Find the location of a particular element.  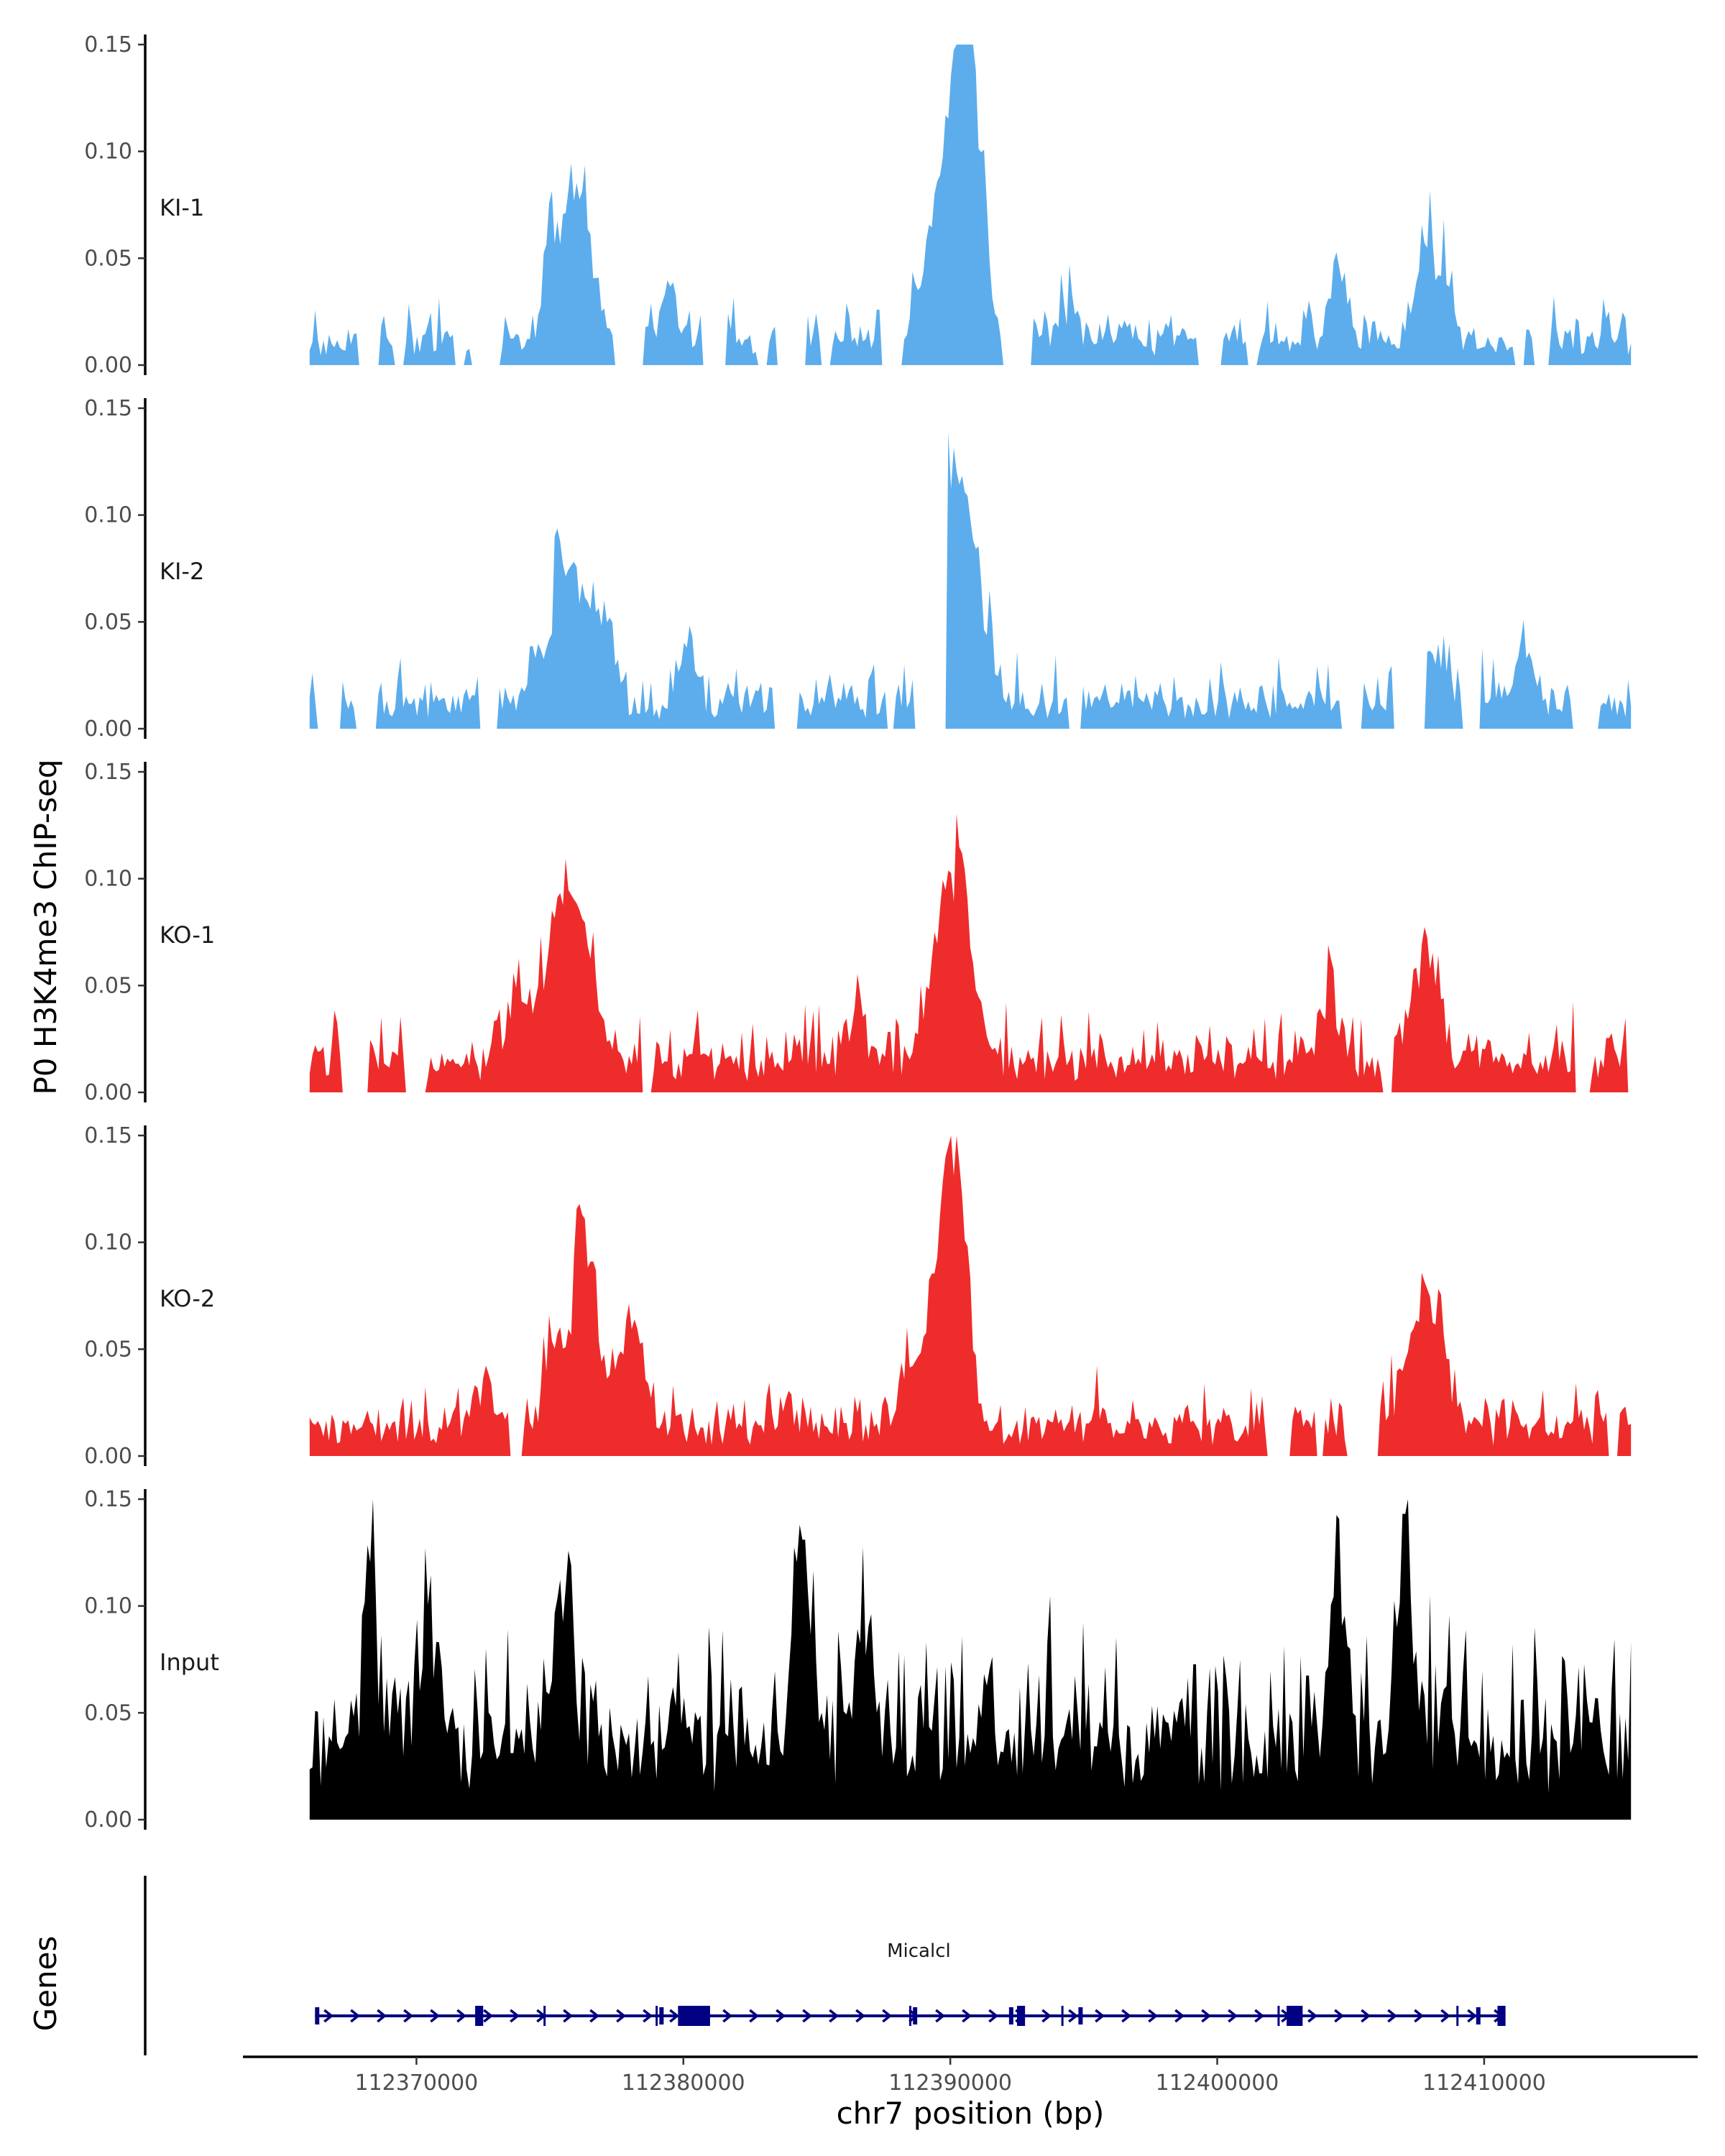

gene-name-label: Micalcl is located at coordinates (919, 1951).